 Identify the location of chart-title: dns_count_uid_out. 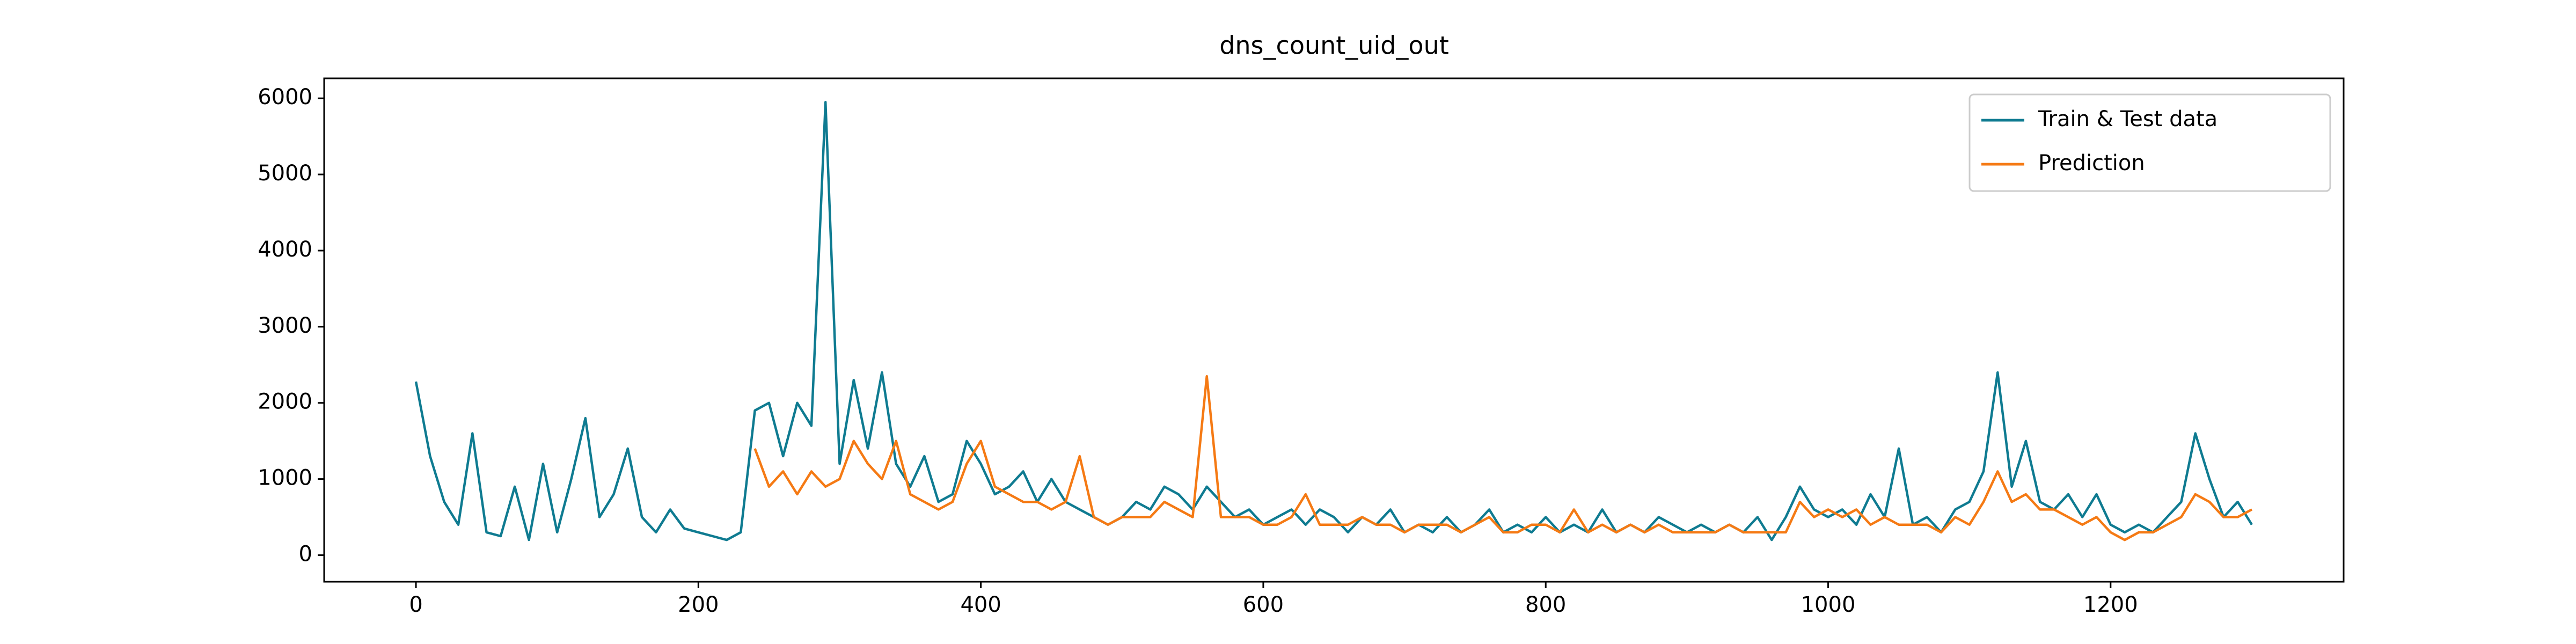
(1334, 45).